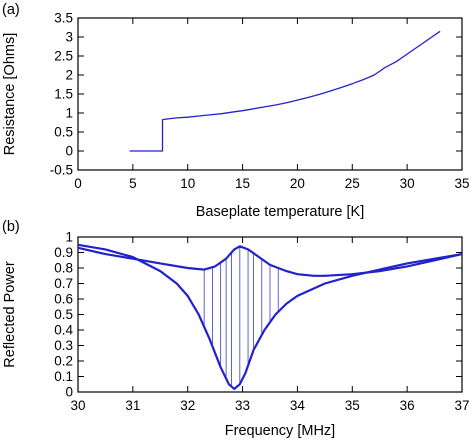 The image size is (474, 440). What do you see at coordinates (63, 376) in the screenshot?
I see `y-tick-label: 0.1` at bounding box center [63, 376].